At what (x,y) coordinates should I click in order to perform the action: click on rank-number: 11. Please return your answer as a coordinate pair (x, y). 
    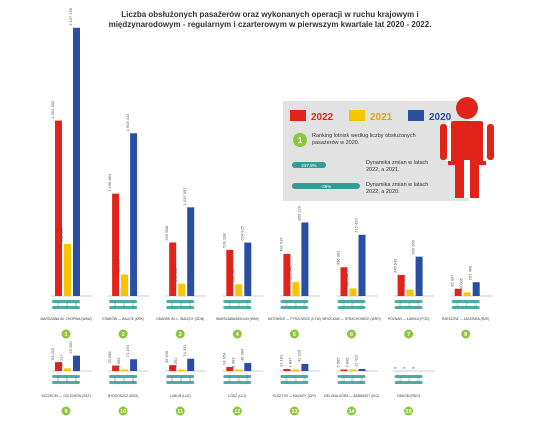
    Looking at the image, I should click on (180, 412).